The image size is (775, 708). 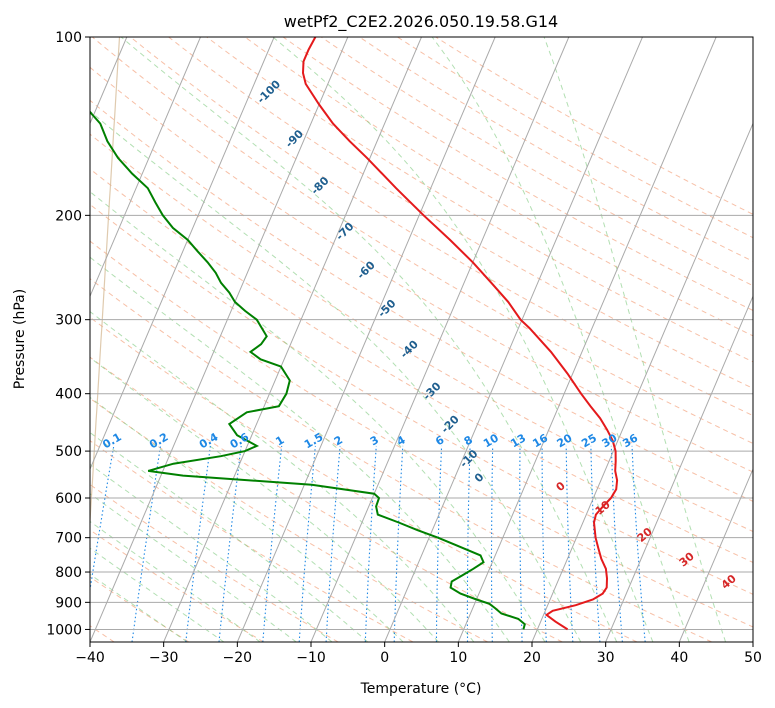 I want to click on mixing-ratio-label: 6, so click(x=439, y=440).